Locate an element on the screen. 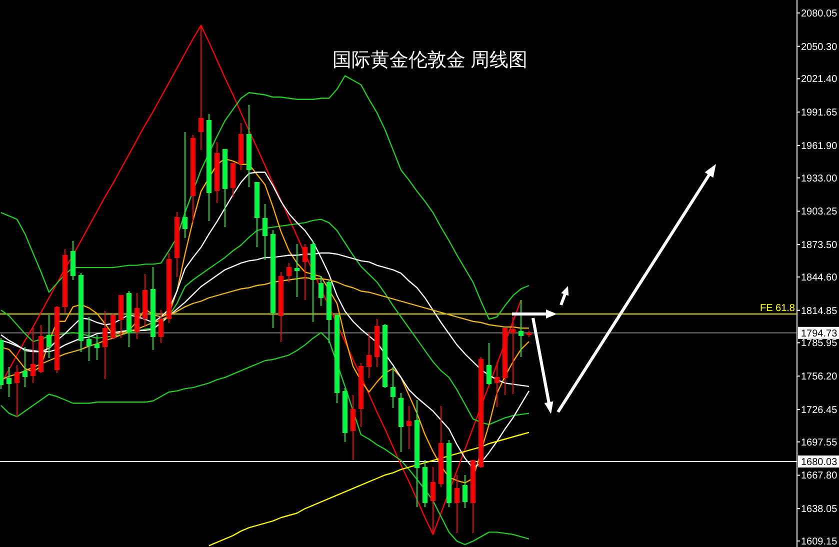 Image resolution: width=839 pixels, height=547 pixels. text: 国际黄金伦敦金 周线图 is located at coordinates (430, 60).